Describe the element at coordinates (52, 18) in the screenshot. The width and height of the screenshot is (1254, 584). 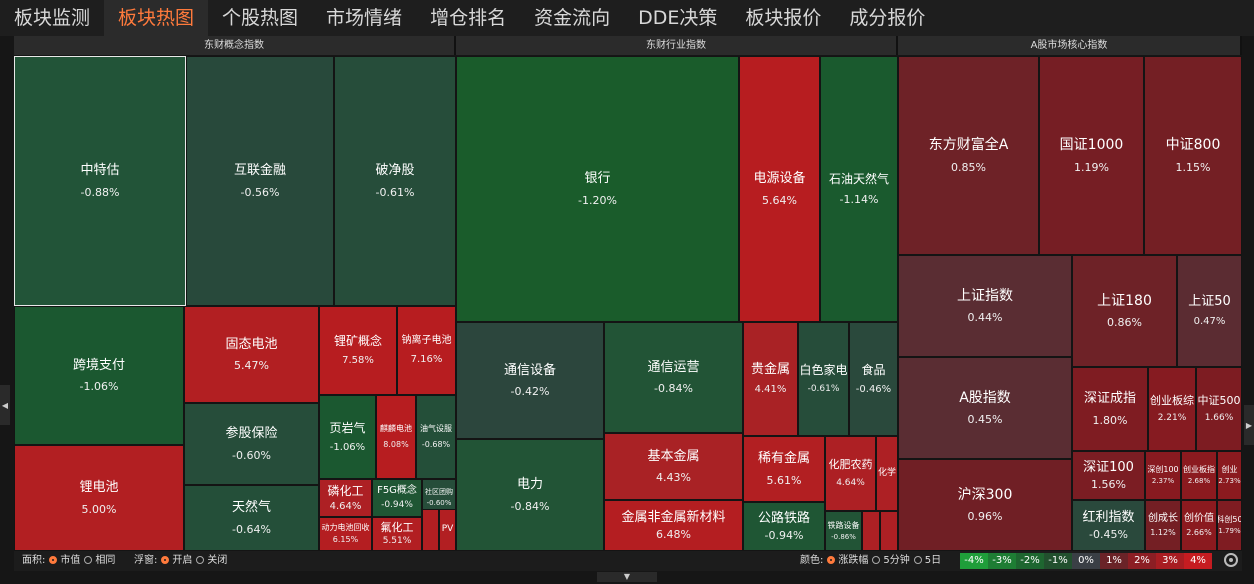
I see `tab-0: 板块监测` at that location.